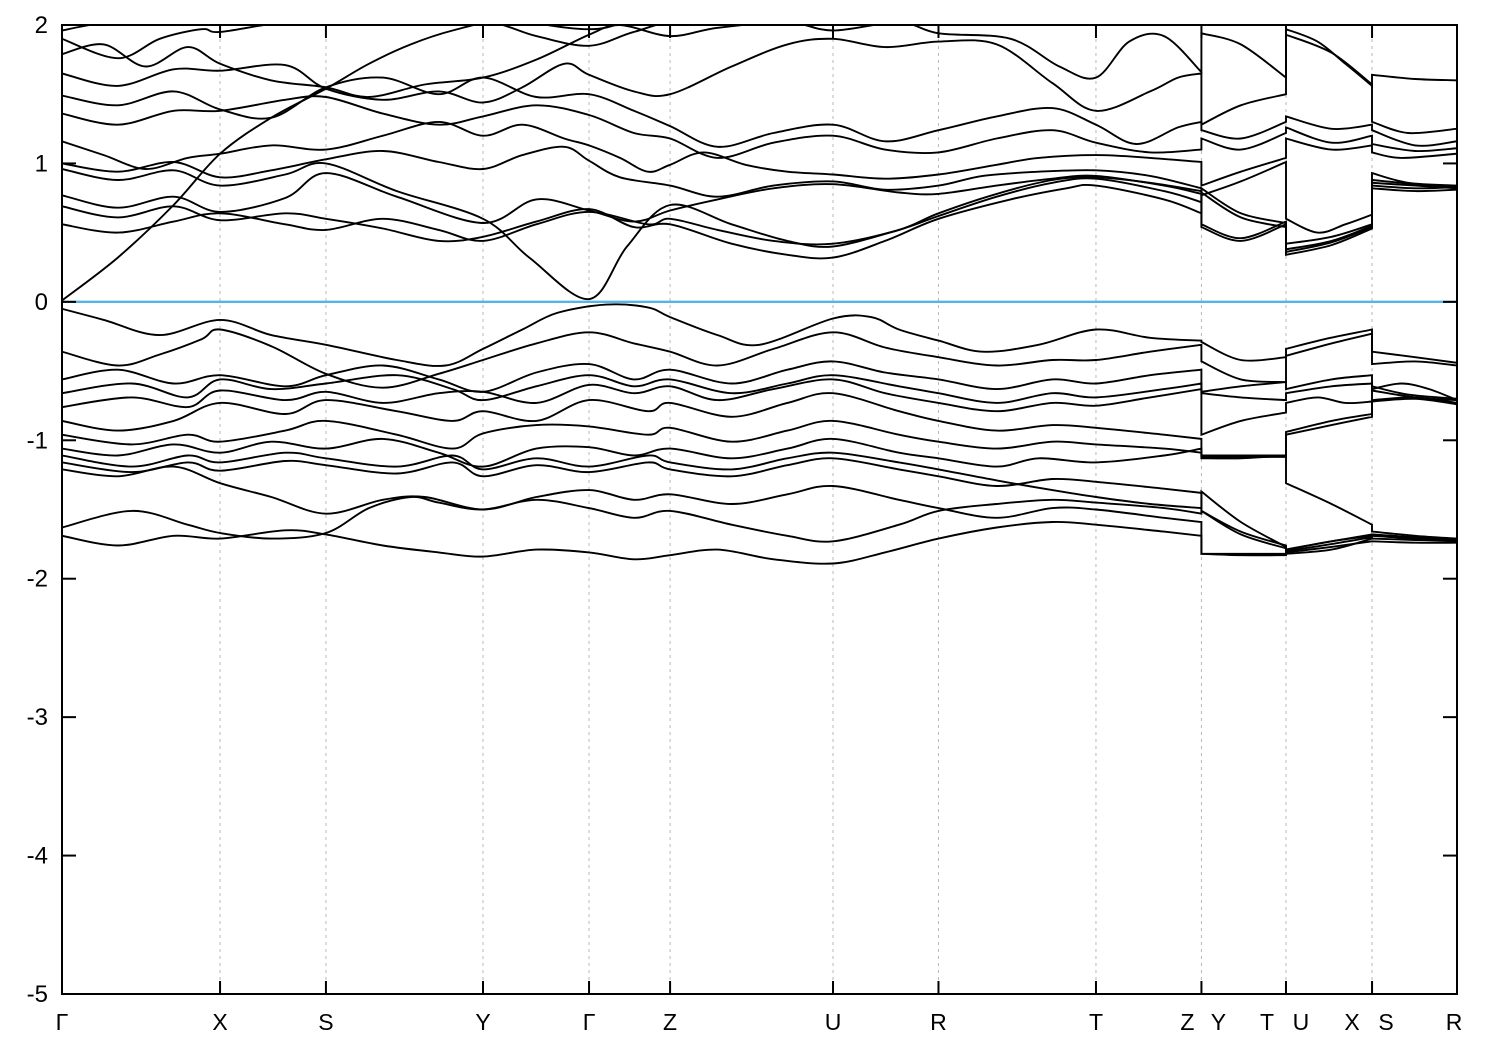 This screenshot has height=1050, width=1500. I want to click on y-tick-label: 0, so click(41, 302).